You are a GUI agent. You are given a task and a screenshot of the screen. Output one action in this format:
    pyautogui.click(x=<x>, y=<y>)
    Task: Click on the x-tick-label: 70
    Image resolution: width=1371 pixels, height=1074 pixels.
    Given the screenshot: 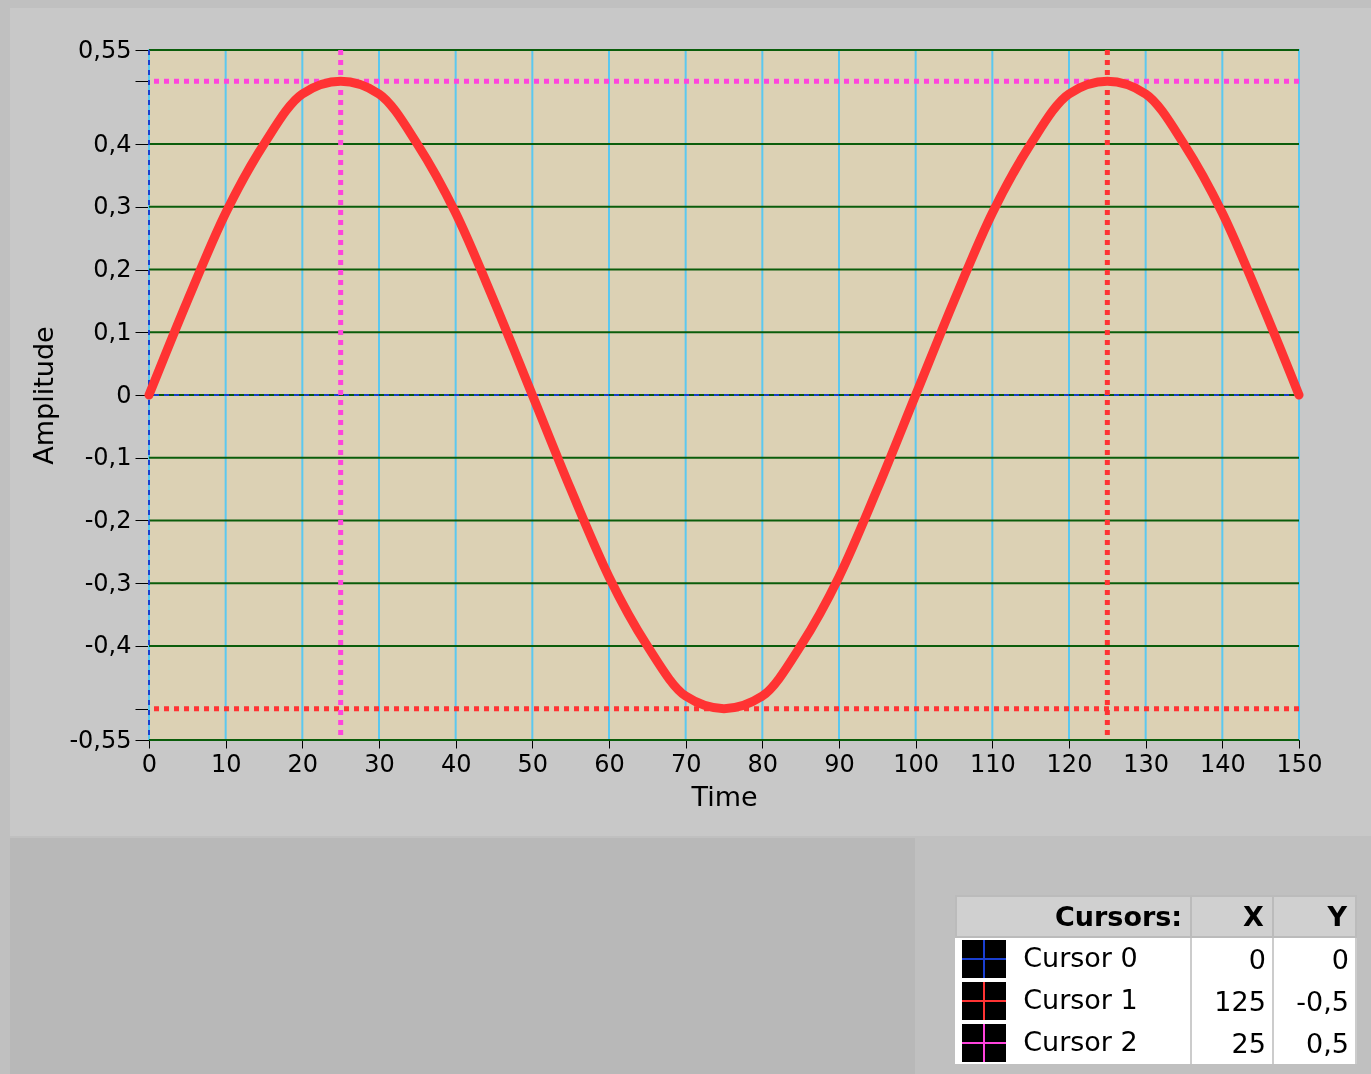 What is the action you would take?
    pyautogui.click(x=686, y=763)
    